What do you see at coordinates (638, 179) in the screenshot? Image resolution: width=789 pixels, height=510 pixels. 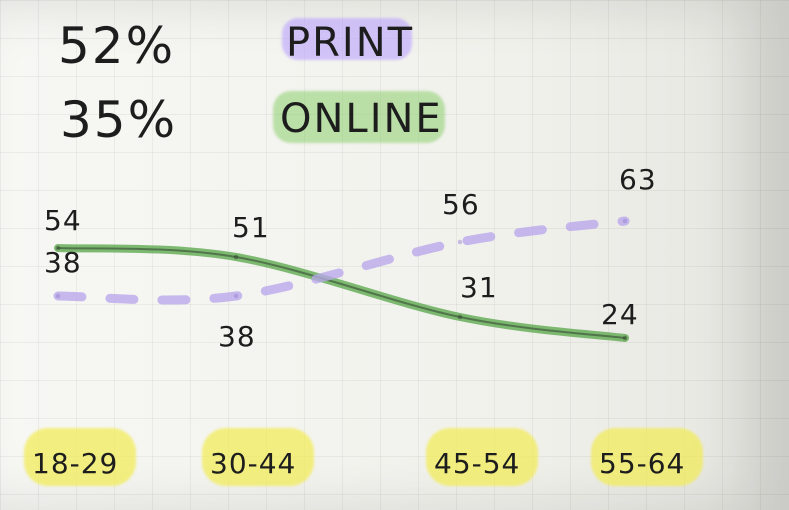 I see `data-label-print: 63` at bounding box center [638, 179].